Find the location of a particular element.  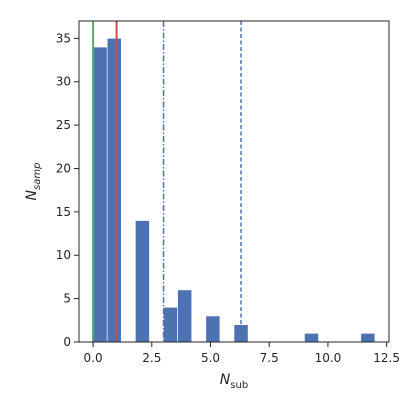

x-tick-label: 0.0 is located at coordinates (93, 358).